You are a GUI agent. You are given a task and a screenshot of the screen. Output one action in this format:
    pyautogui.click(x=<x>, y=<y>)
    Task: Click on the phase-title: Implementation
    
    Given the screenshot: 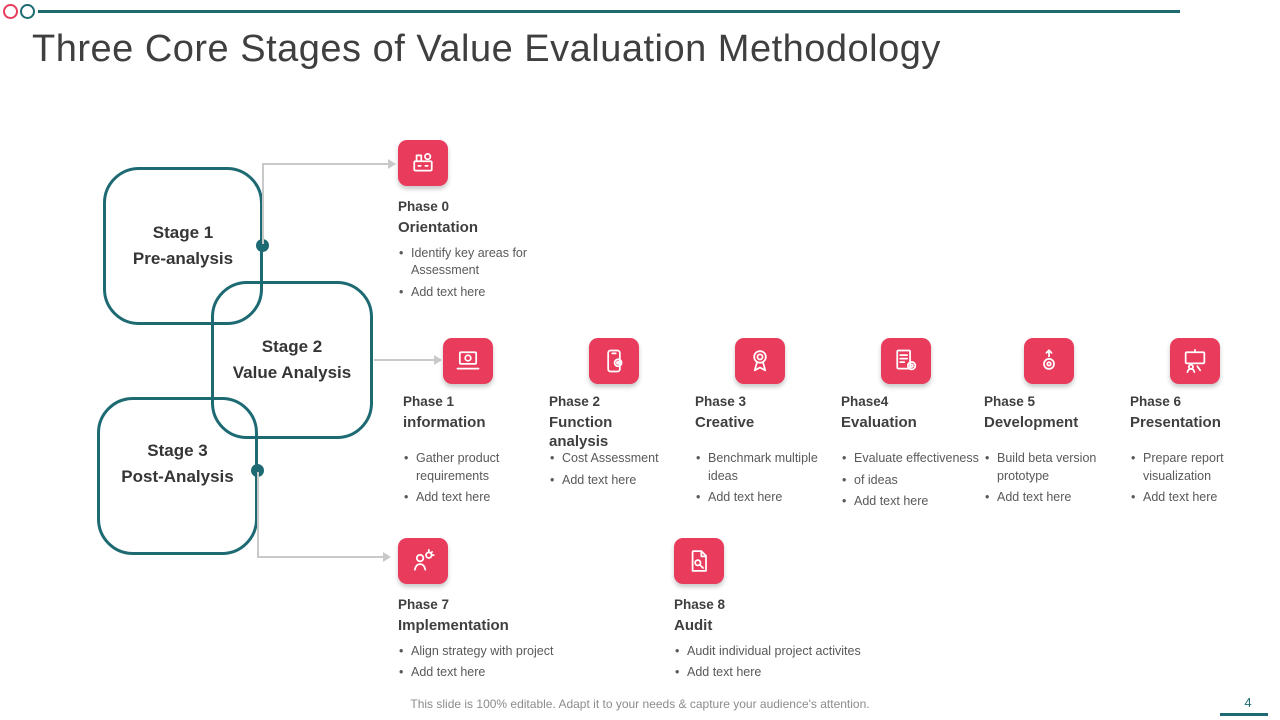 What is the action you would take?
    pyautogui.click(x=453, y=625)
    